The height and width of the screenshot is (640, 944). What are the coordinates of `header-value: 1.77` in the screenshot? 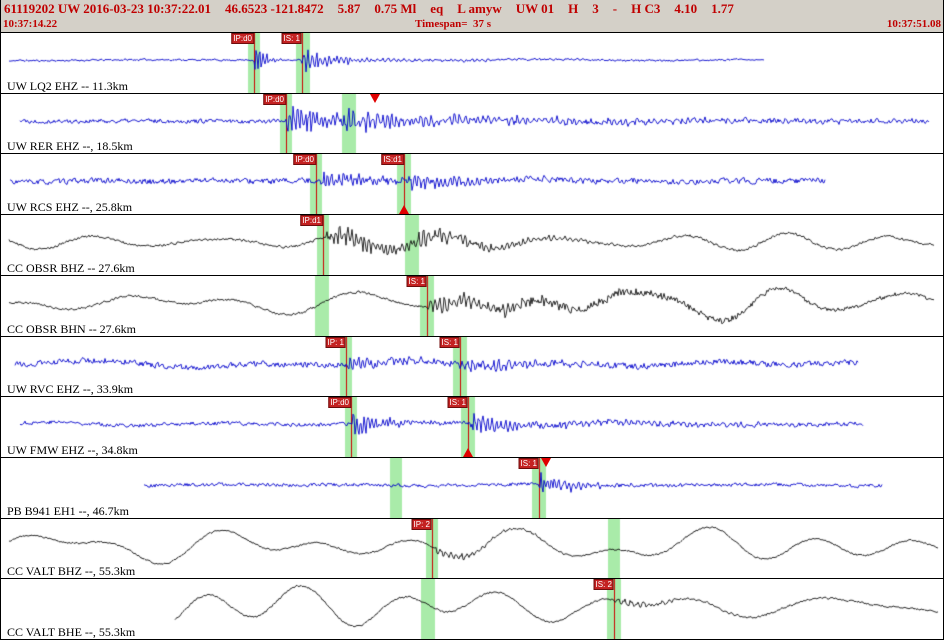 It's located at (722, 8).